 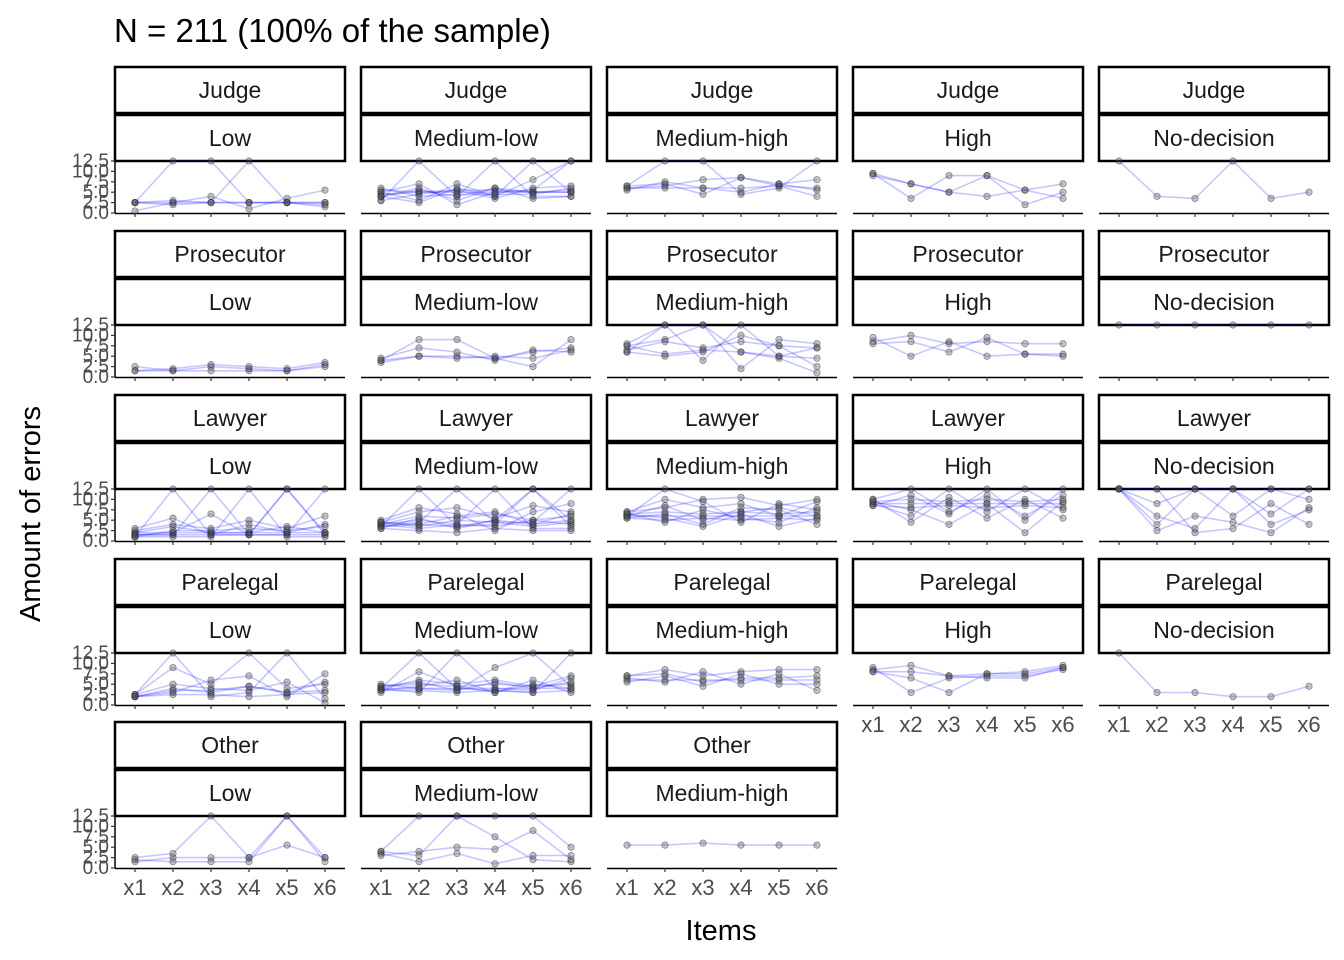 I want to click on strip-col-label: Low, so click(x=230, y=466).